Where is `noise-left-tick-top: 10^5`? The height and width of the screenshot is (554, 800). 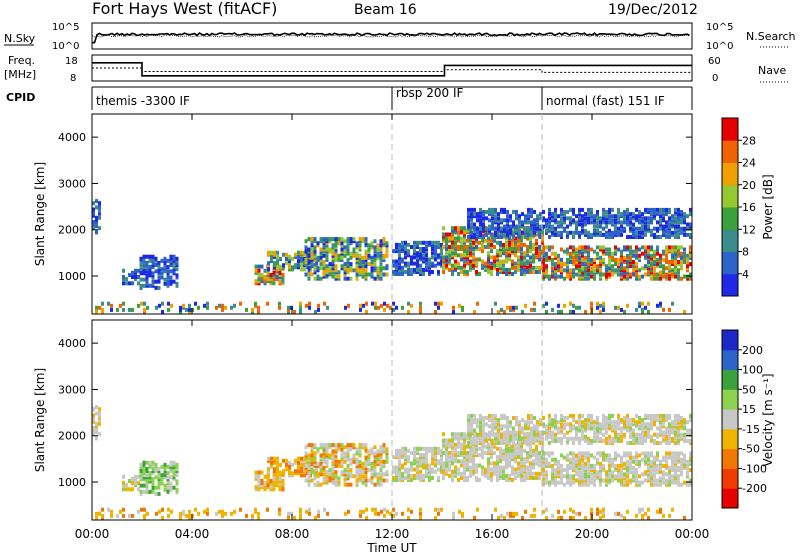 noise-left-tick-top: 10^5 is located at coordinates (65, 27).